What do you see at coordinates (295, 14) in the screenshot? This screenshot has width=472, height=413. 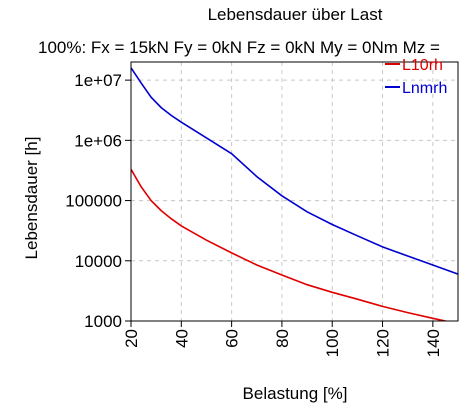 I see `chart-title: Lebensdauer über Last` at bounding box center [295, 14].